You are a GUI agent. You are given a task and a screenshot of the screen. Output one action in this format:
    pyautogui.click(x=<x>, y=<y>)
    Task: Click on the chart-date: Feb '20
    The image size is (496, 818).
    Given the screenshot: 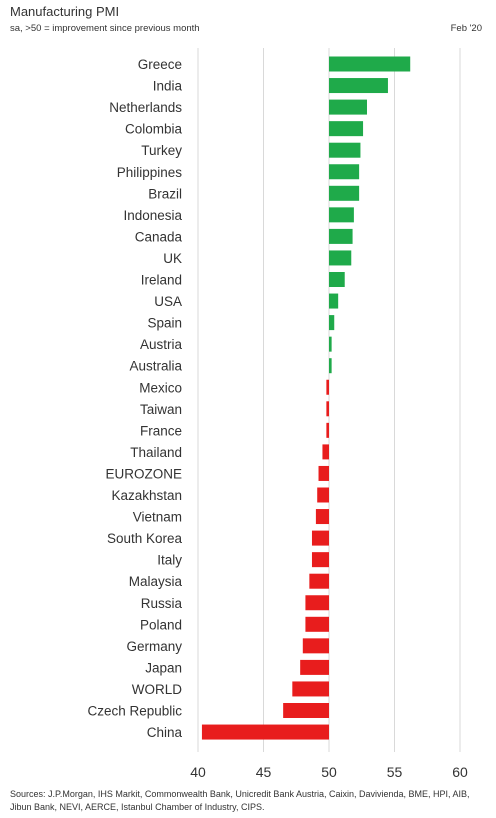 What is the action you would take?
    pyautogui.click(x=466, y=28)
    